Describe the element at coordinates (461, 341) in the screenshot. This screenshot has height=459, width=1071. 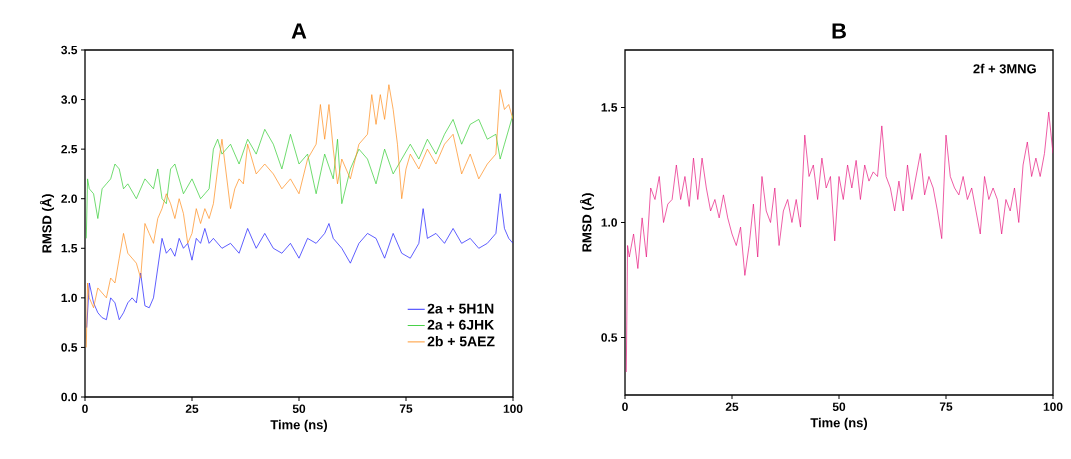
I see `legend-label: 2b + 5AEZ` at that location.